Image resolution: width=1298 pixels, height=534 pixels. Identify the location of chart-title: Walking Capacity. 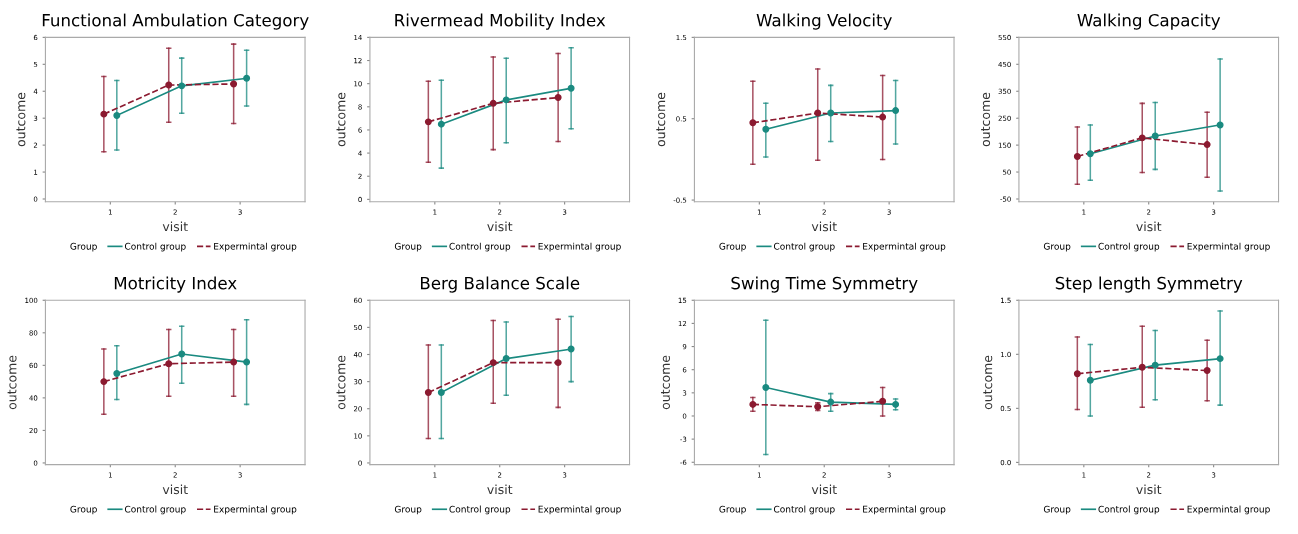
(1149, 21).